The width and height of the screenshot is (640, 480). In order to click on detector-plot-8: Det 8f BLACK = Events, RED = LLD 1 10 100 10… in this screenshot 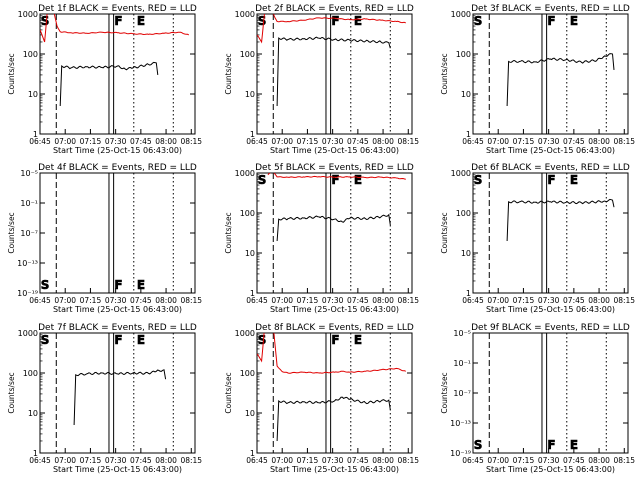, I will do `click(321, 398)`.